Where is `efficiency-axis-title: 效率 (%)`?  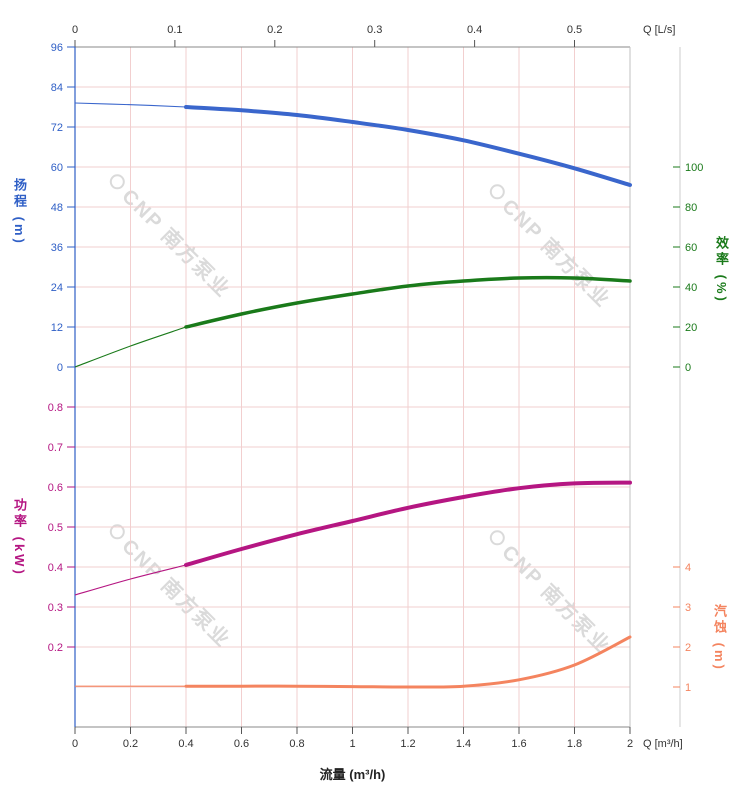
efficiency-axis-title: 效率 (%) is located at coordinates (721, 270).